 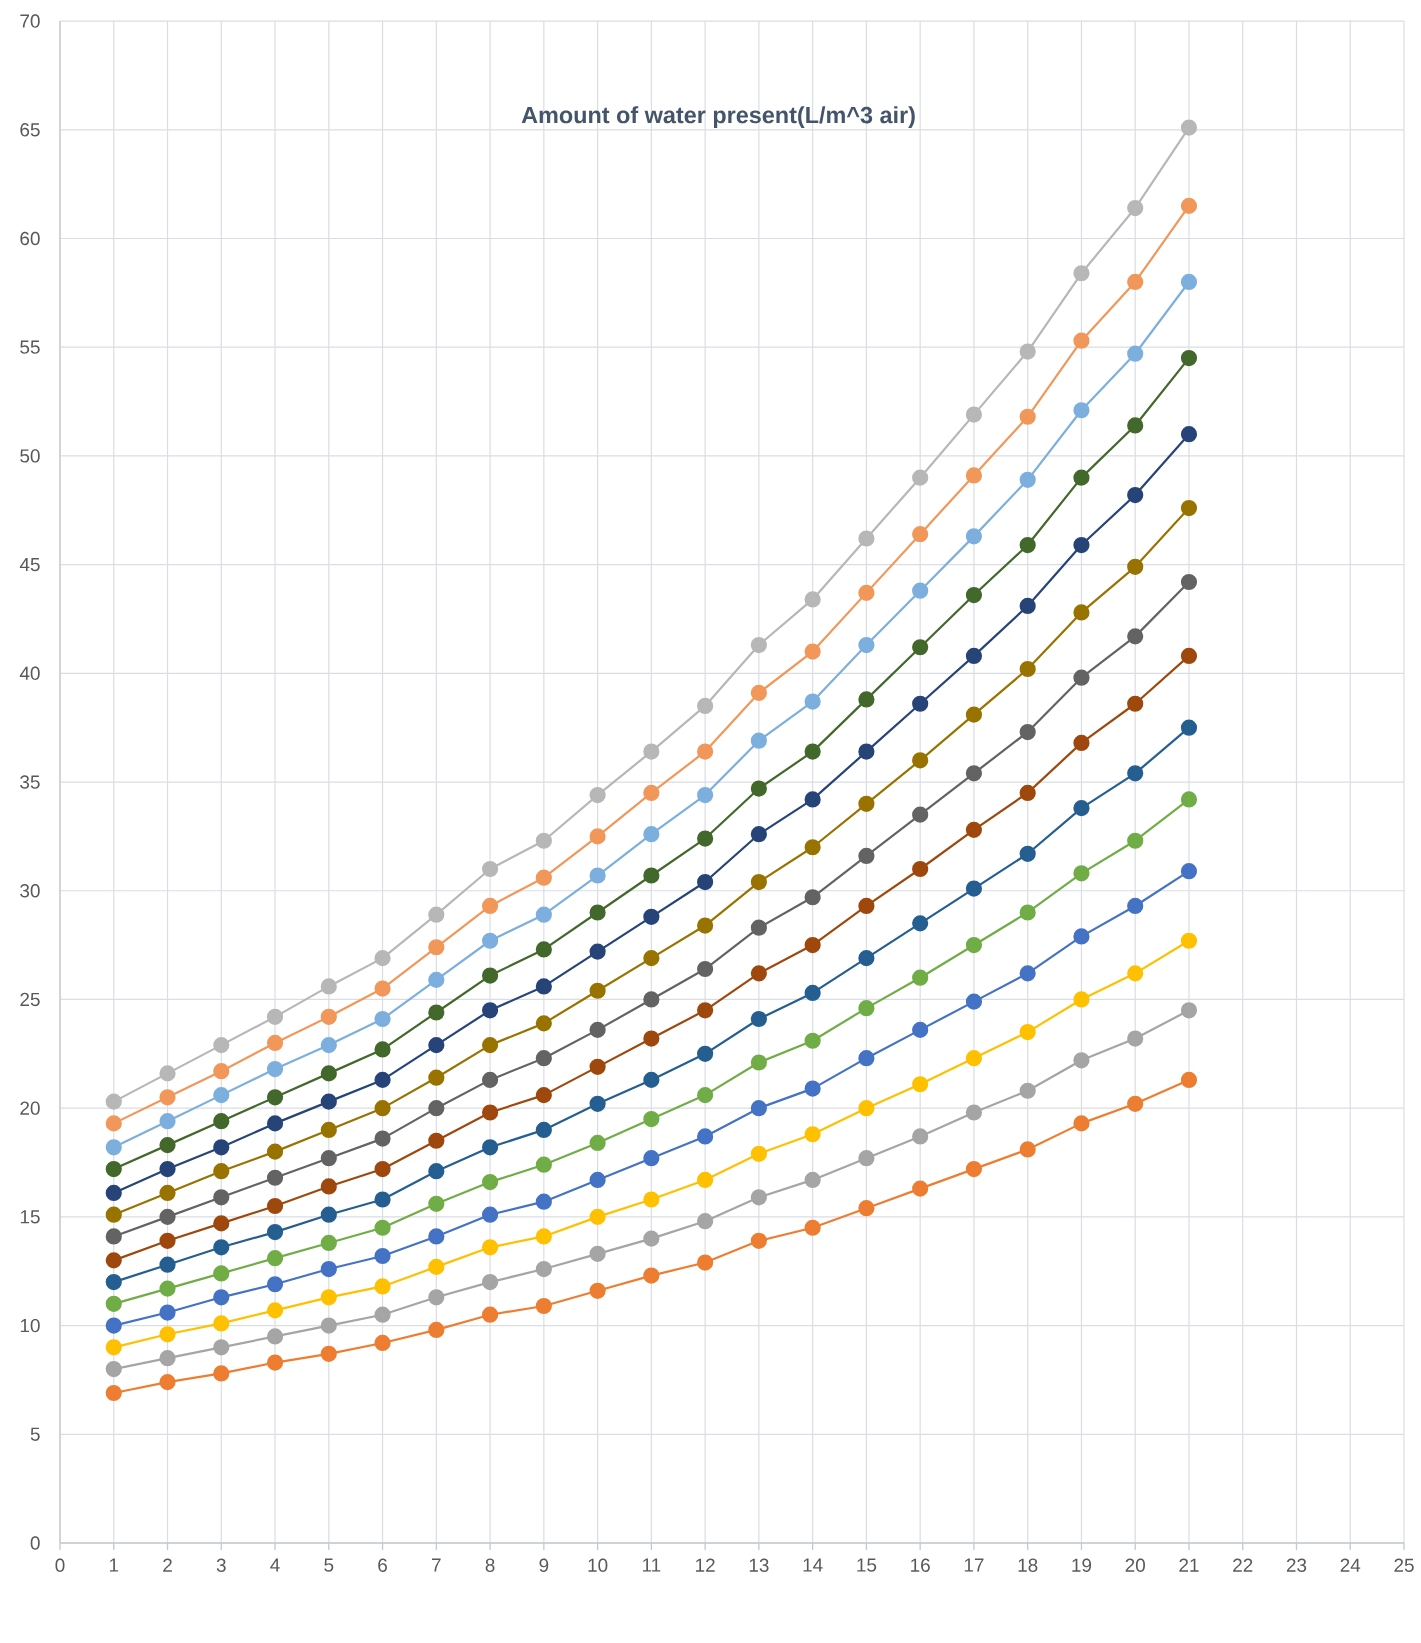 I want to click on x-tick-label: 22, so click(x=1243, y=1565).